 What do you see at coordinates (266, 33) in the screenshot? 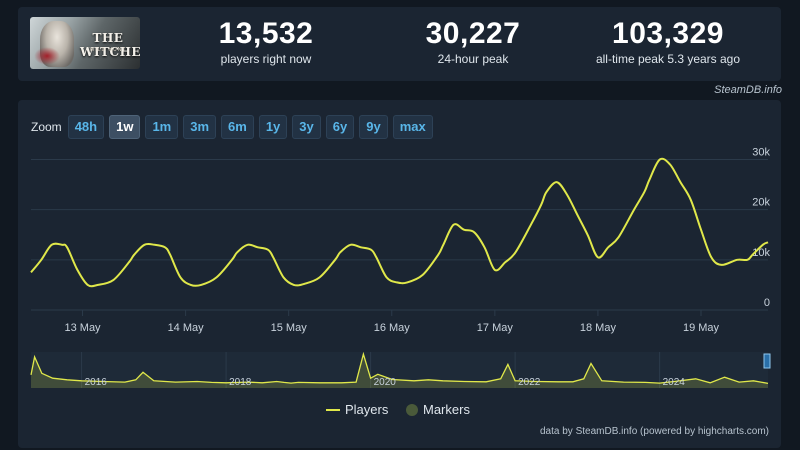
I see `stat-value: 13,532` at bounding box center [266, 33].